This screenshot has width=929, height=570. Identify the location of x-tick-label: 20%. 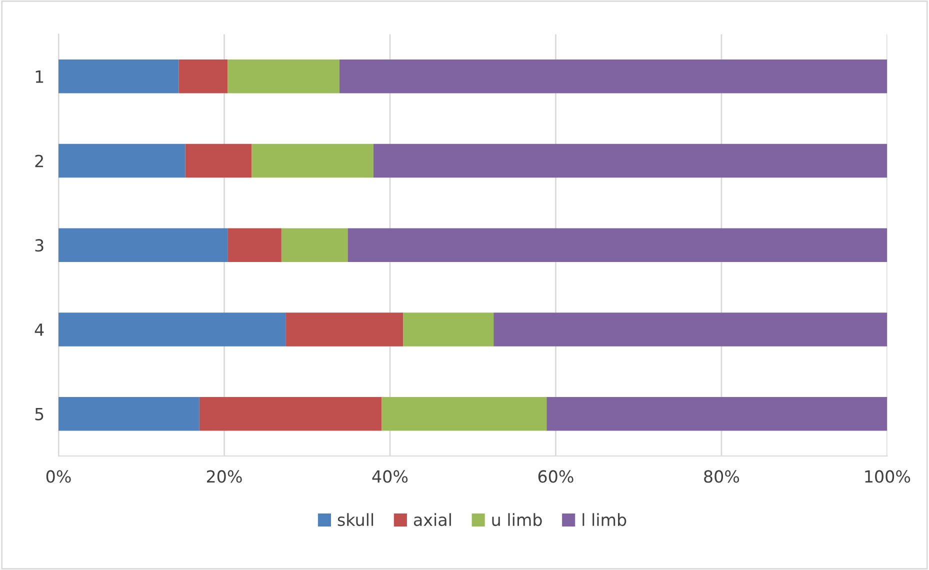
(224, 476).